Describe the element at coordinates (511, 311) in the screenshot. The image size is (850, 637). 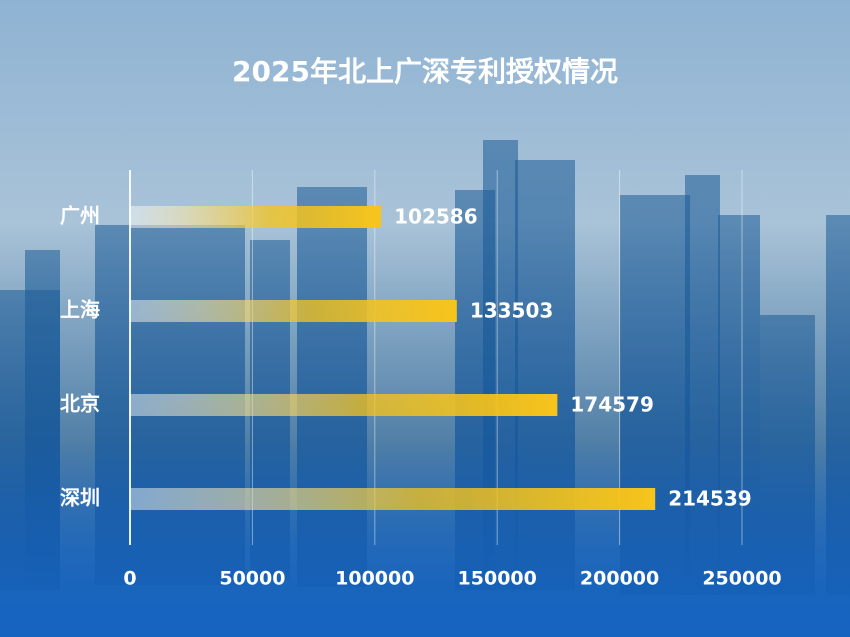
I see `data-label: 133503` at that location.